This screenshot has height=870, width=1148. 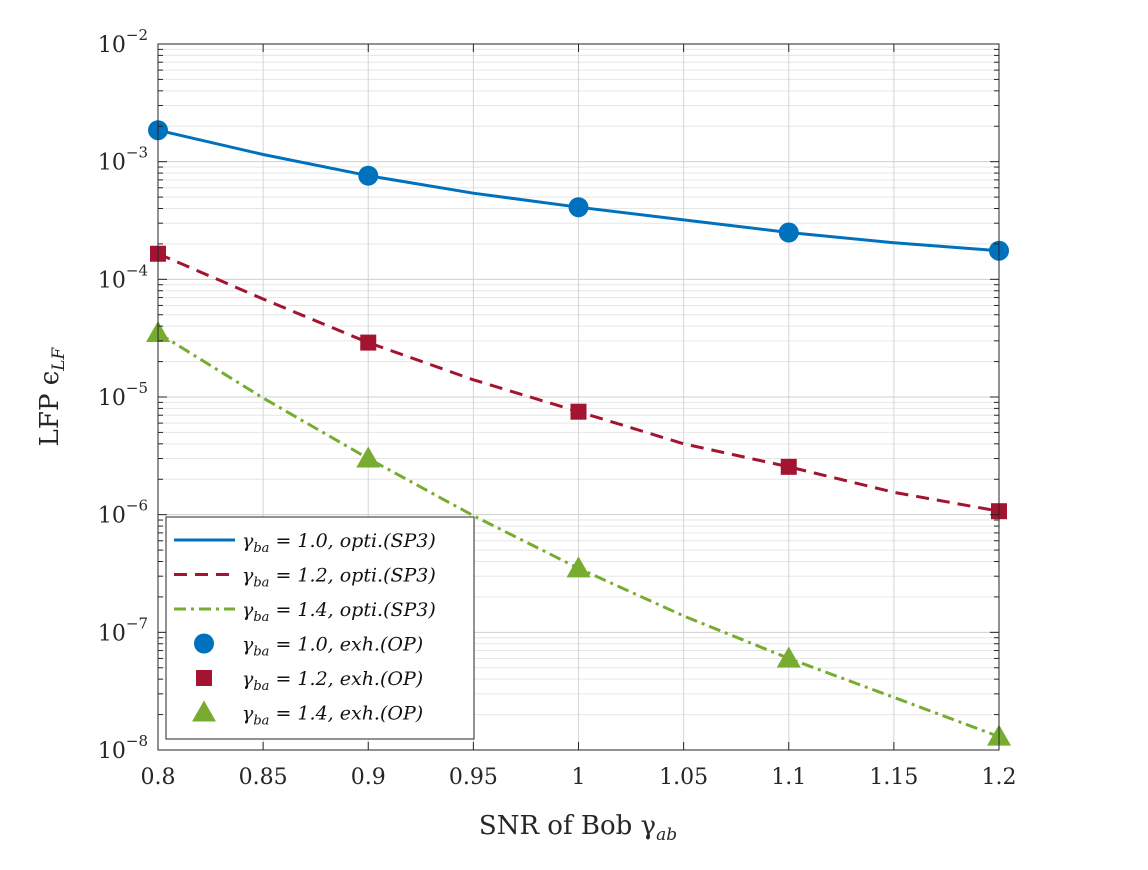 I want to click on legend-box, so click(x=320, y=628).